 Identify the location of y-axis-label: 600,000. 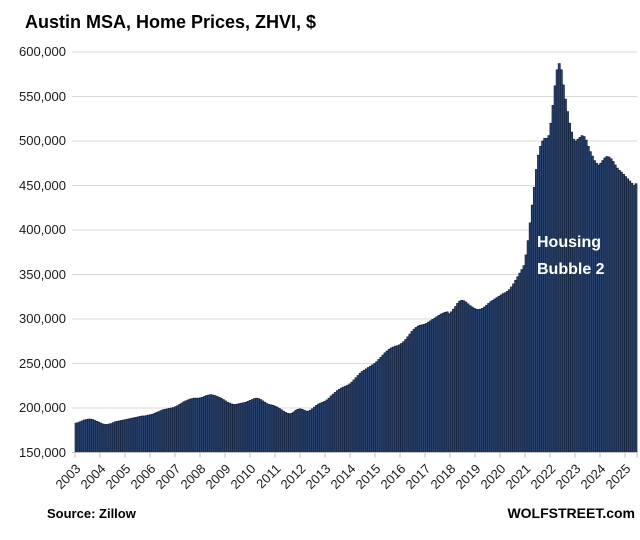
(42, 51).